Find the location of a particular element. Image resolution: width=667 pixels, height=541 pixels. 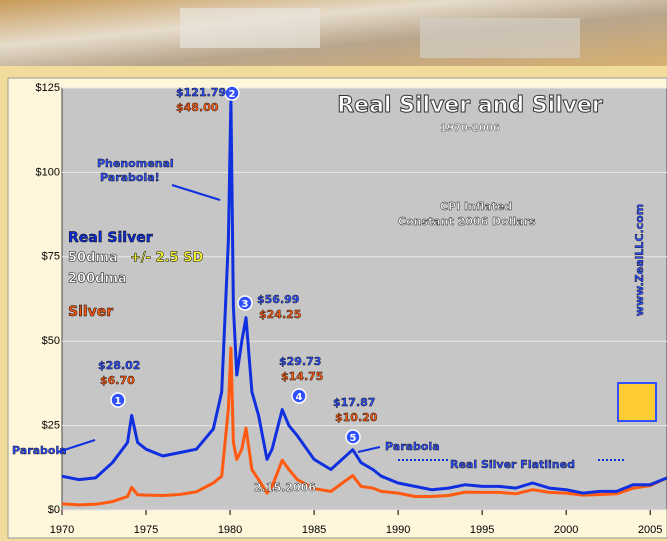

y-tick-label: $75 is located at coordinates (51, 257).